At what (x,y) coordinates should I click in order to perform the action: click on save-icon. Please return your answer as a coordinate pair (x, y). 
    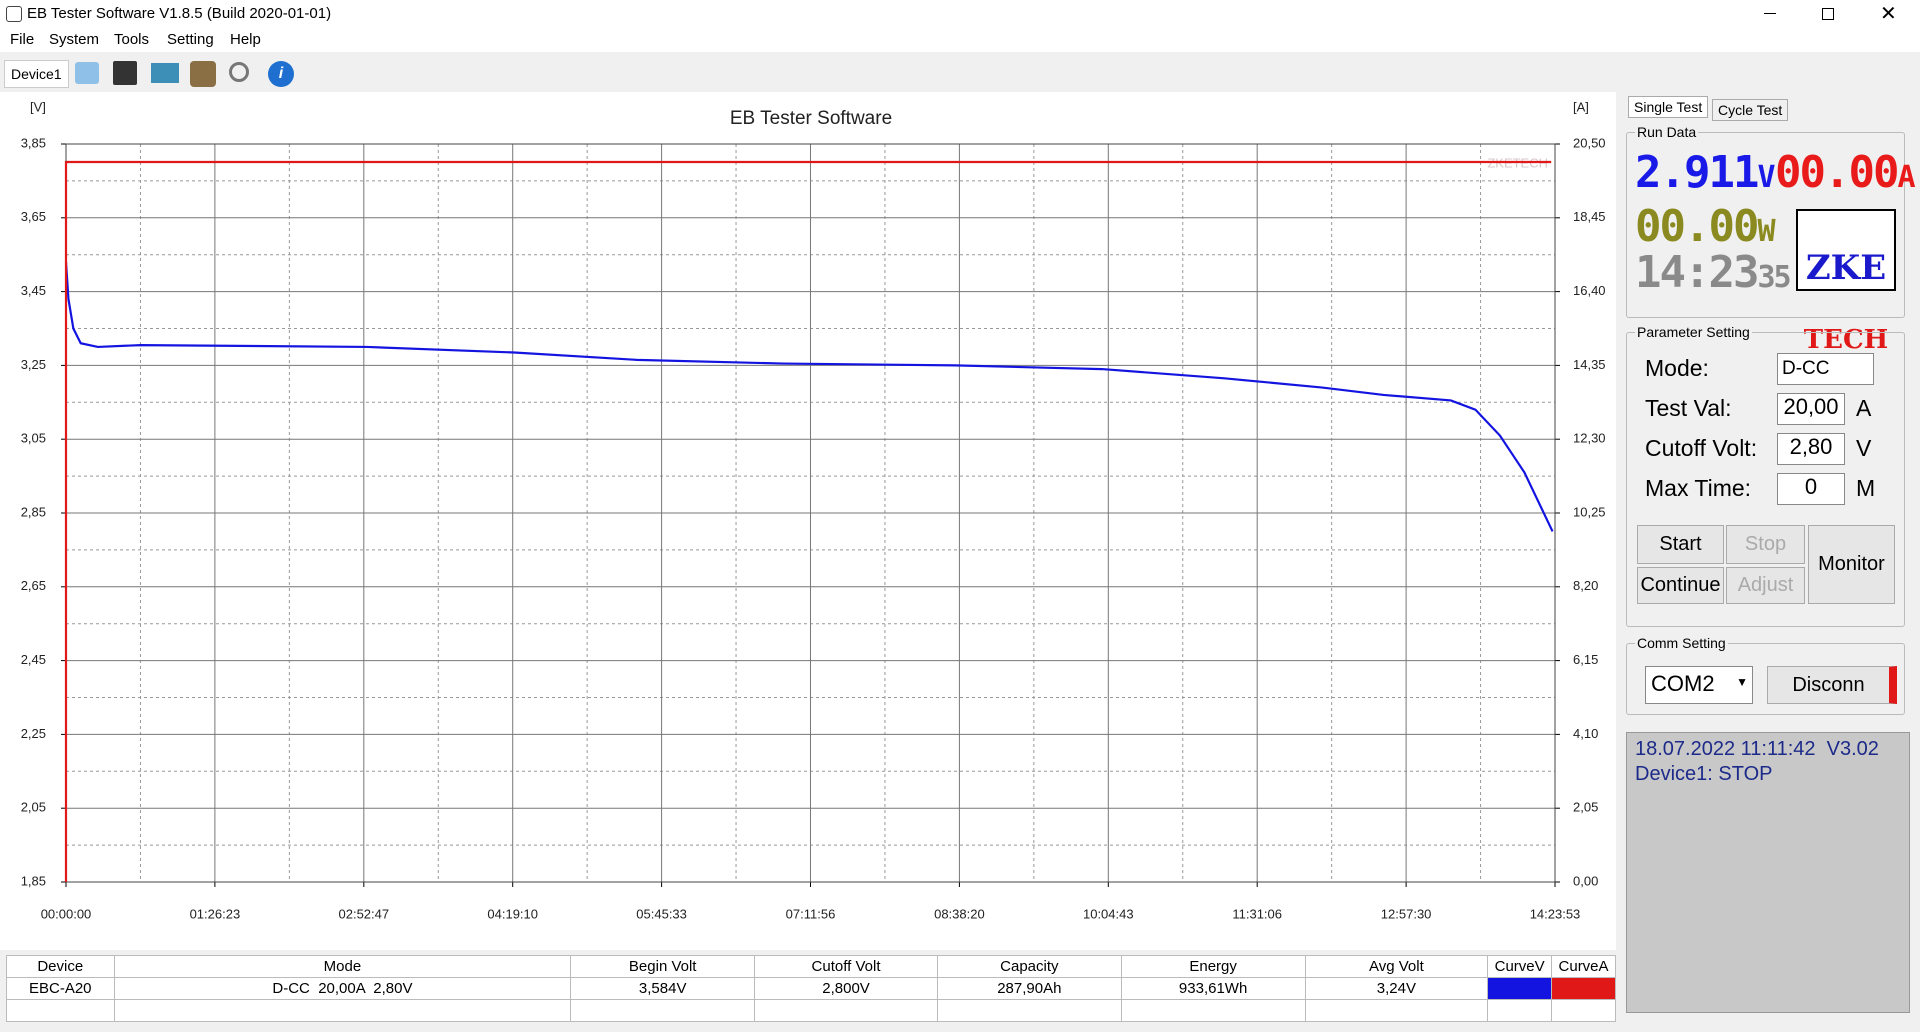
    Looking at the image, I should click on (125, 73).